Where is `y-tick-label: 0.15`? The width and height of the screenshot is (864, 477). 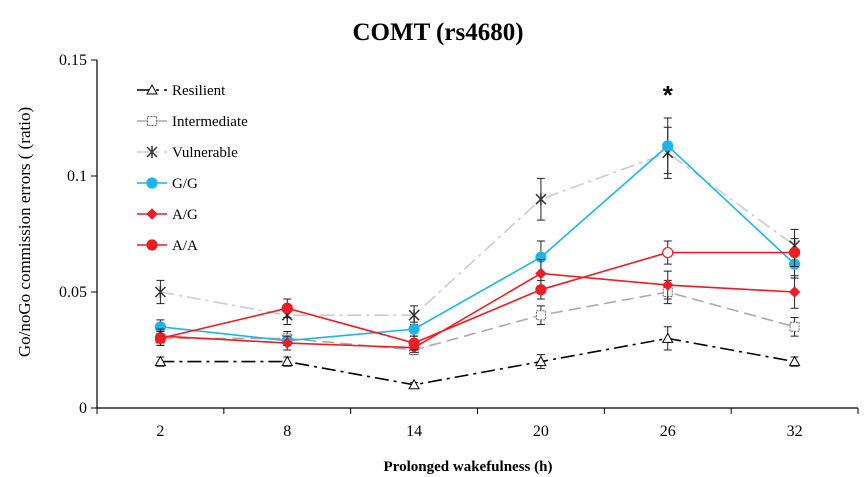 y-tick-label: 0.15 is located at coordinates (73, 60).